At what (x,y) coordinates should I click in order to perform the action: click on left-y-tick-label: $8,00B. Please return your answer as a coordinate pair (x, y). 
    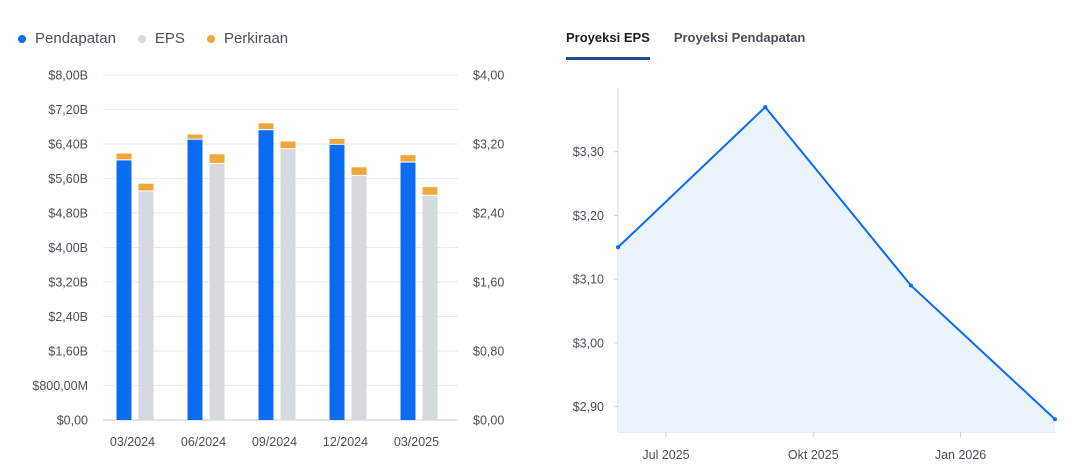
    Looking at the image, I should click on (68, 76).